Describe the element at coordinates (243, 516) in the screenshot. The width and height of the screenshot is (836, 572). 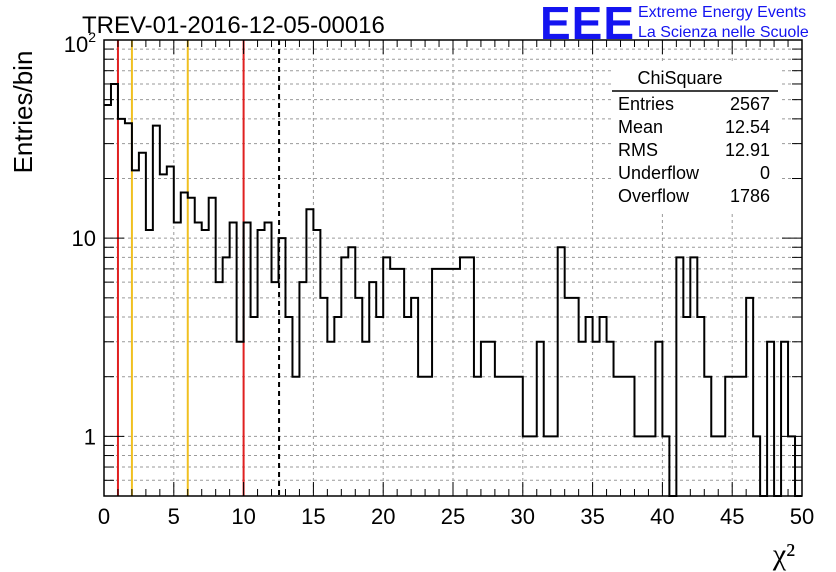
I see `x-tick-label: 10` at that location.